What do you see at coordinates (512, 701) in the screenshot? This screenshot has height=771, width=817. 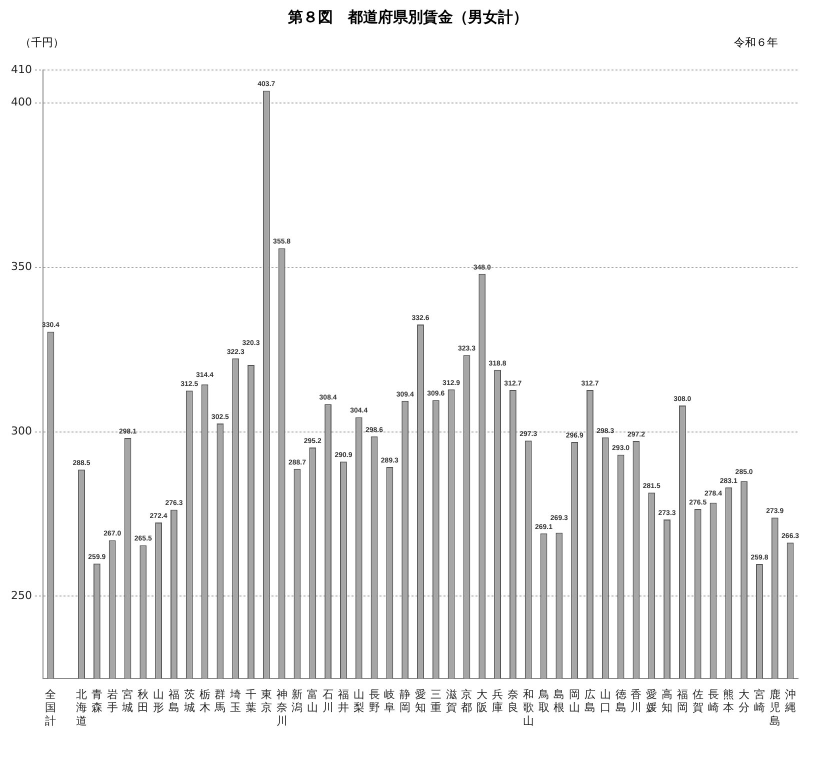 I see `x-tick-label: 奈良` at bounding box center [512, 701].